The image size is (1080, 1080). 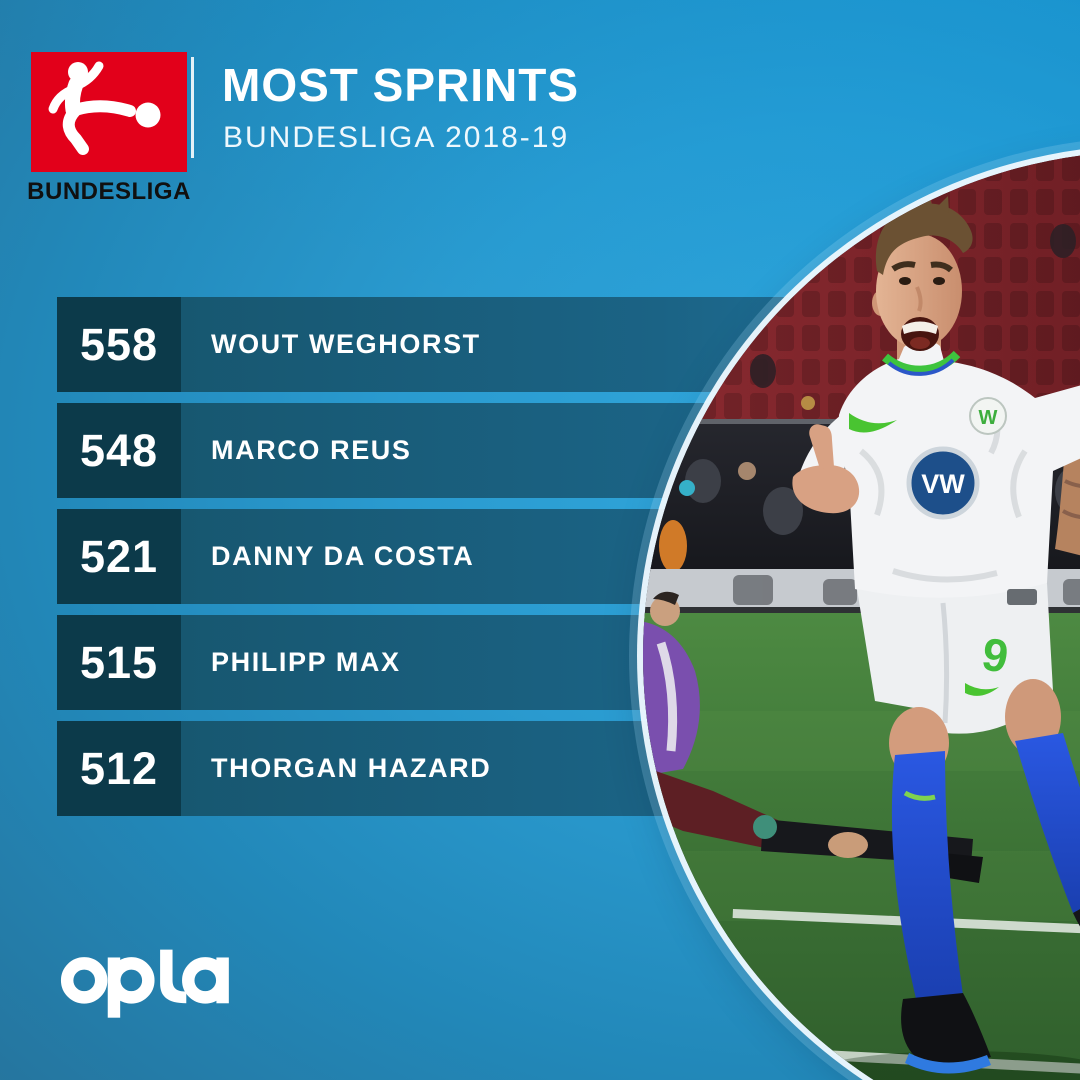 What do you see at coordinates (396, 137) in the screenshot?
I see `page-subtitle: BUNDESLIGA 2018-19` at bounding box center [396, 137].